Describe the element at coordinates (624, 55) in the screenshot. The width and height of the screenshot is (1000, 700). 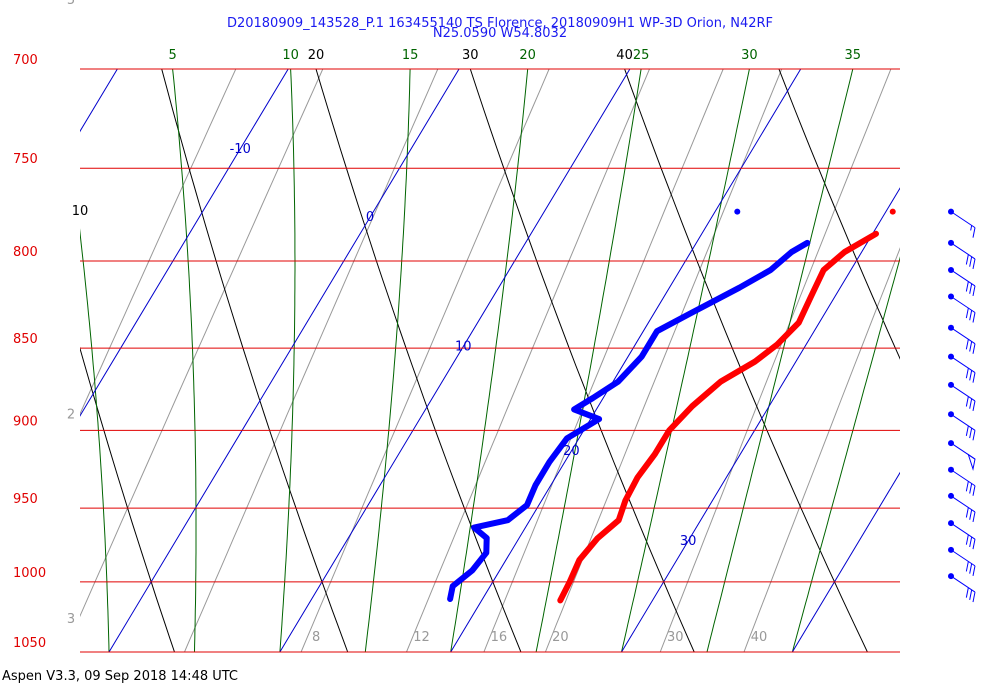
I see `dry-adiabat-label: 40` at that location.